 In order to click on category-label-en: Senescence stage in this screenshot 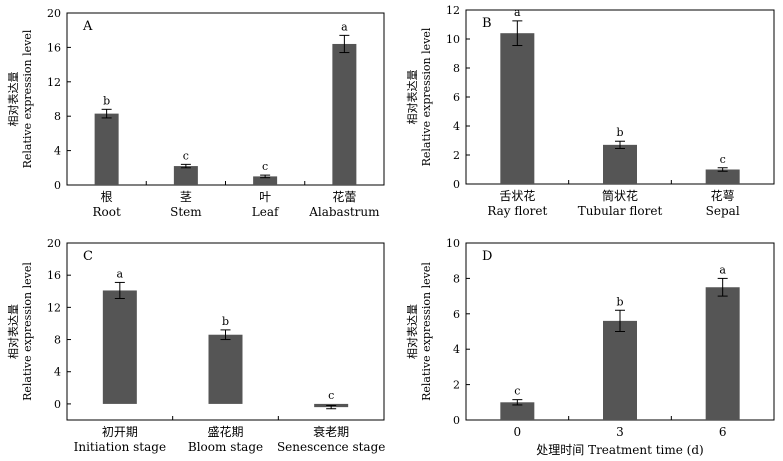, I will do `click(331, 447)`.